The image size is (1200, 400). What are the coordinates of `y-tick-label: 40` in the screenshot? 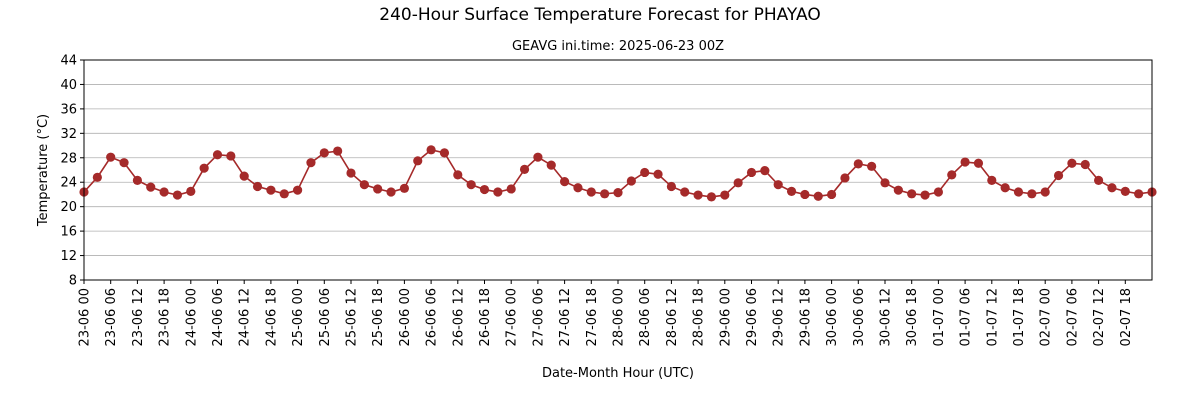 It's located at (68, 85).